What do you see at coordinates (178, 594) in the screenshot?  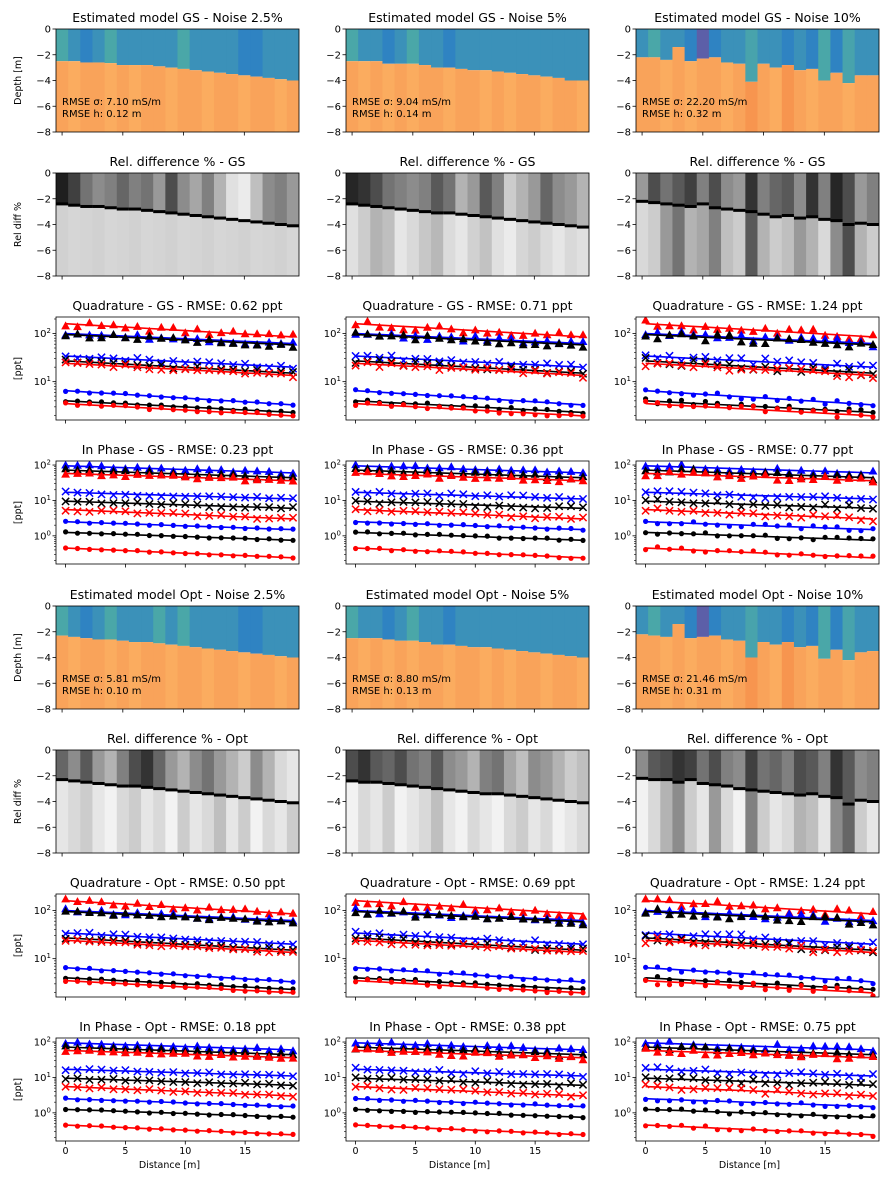 I see `panel-title: Estimated model Opt - Noise 2.5%` at bounding box center [178, 594].